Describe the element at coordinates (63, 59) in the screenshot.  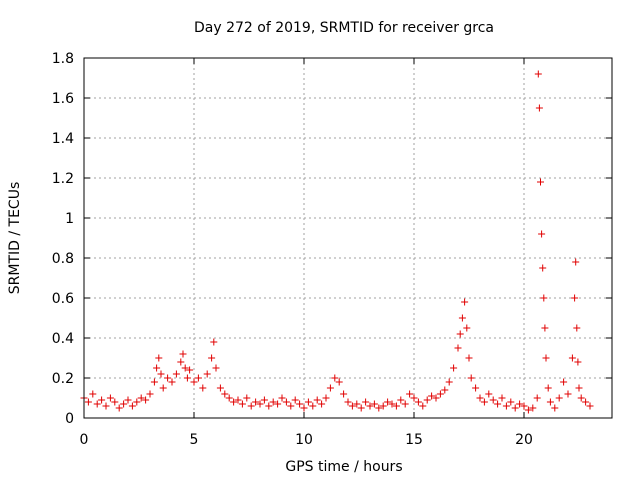
I see `y-tick-label: 1.8` at that location.